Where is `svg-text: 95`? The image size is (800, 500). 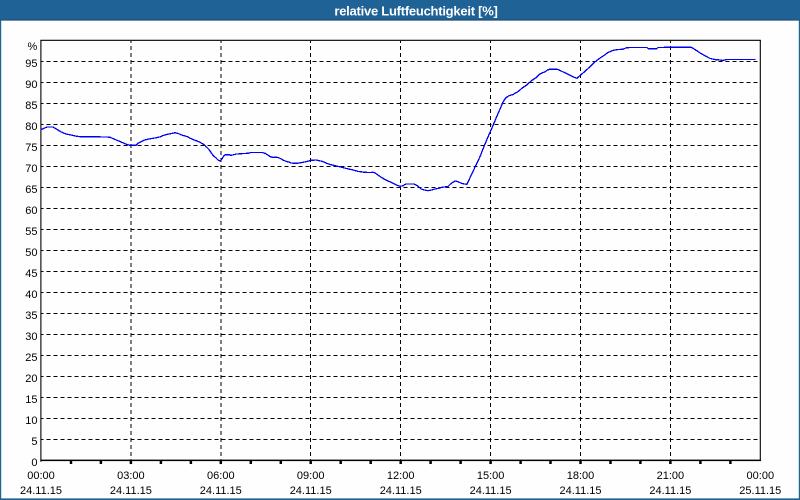 svg-text: 95 is located at coordinates (31, 64).